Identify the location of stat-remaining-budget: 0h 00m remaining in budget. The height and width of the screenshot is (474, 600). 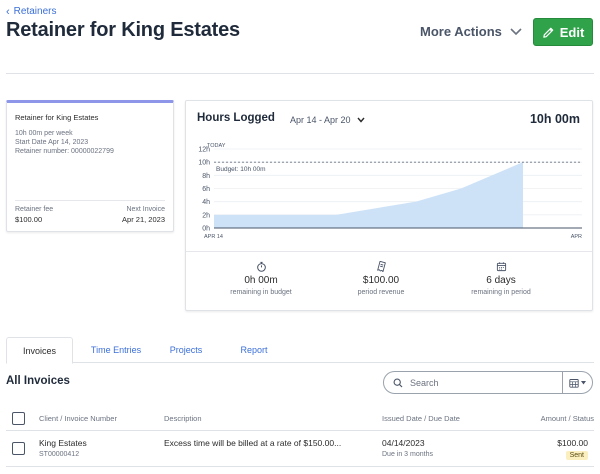
(261, 278).